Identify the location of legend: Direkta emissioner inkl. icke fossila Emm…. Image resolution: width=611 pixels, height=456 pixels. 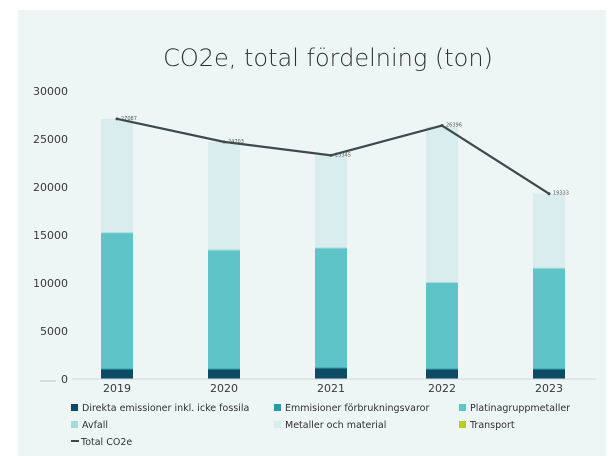
(320, 425).